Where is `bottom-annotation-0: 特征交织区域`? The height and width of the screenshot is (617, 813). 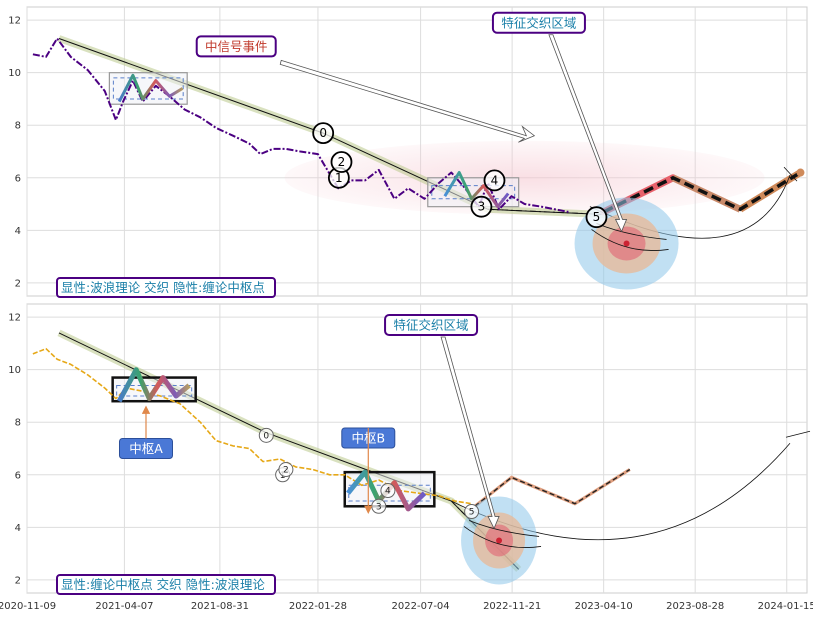 bottom-annotation-0: 特征交织区域 is located at coordinates (431, 325).